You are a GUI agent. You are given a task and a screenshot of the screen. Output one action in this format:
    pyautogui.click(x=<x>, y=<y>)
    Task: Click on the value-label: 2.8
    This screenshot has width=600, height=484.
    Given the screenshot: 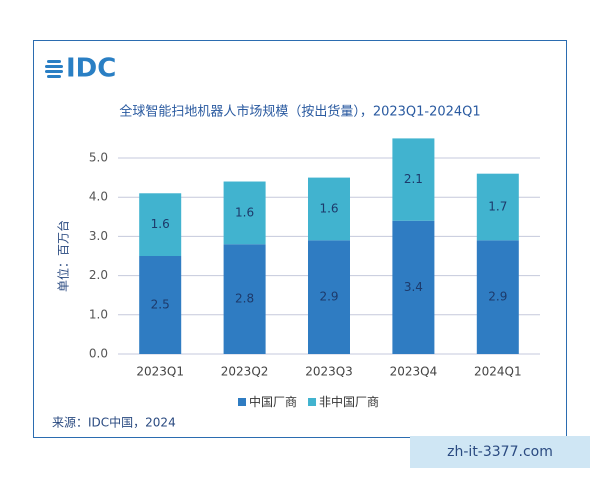 What is the action you would take?
    pyautogui.click(x=244, y=299)
    